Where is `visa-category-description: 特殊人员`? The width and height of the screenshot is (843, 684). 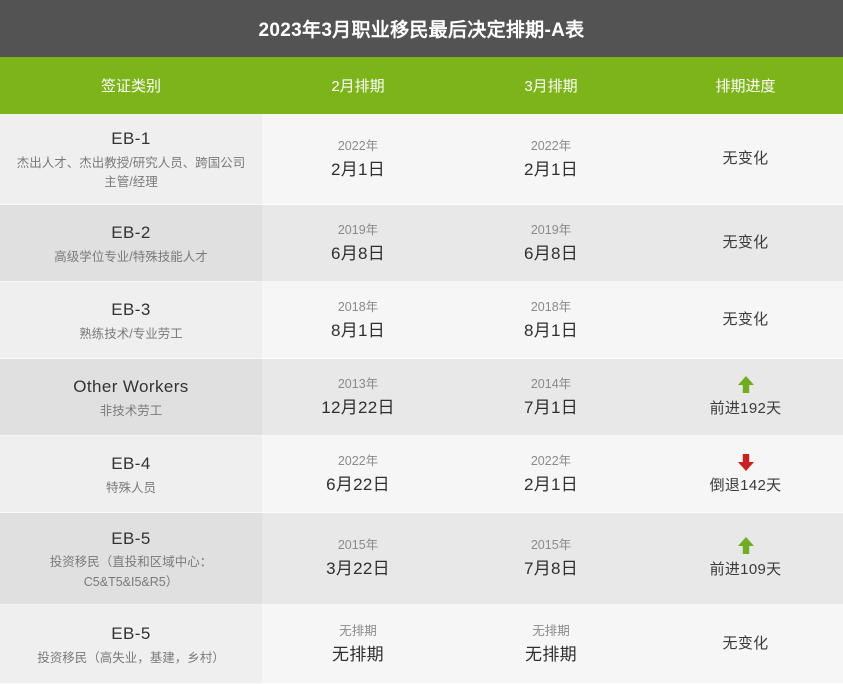
visa-category-description: 特殊人员 is located at coordinates (130, 487).